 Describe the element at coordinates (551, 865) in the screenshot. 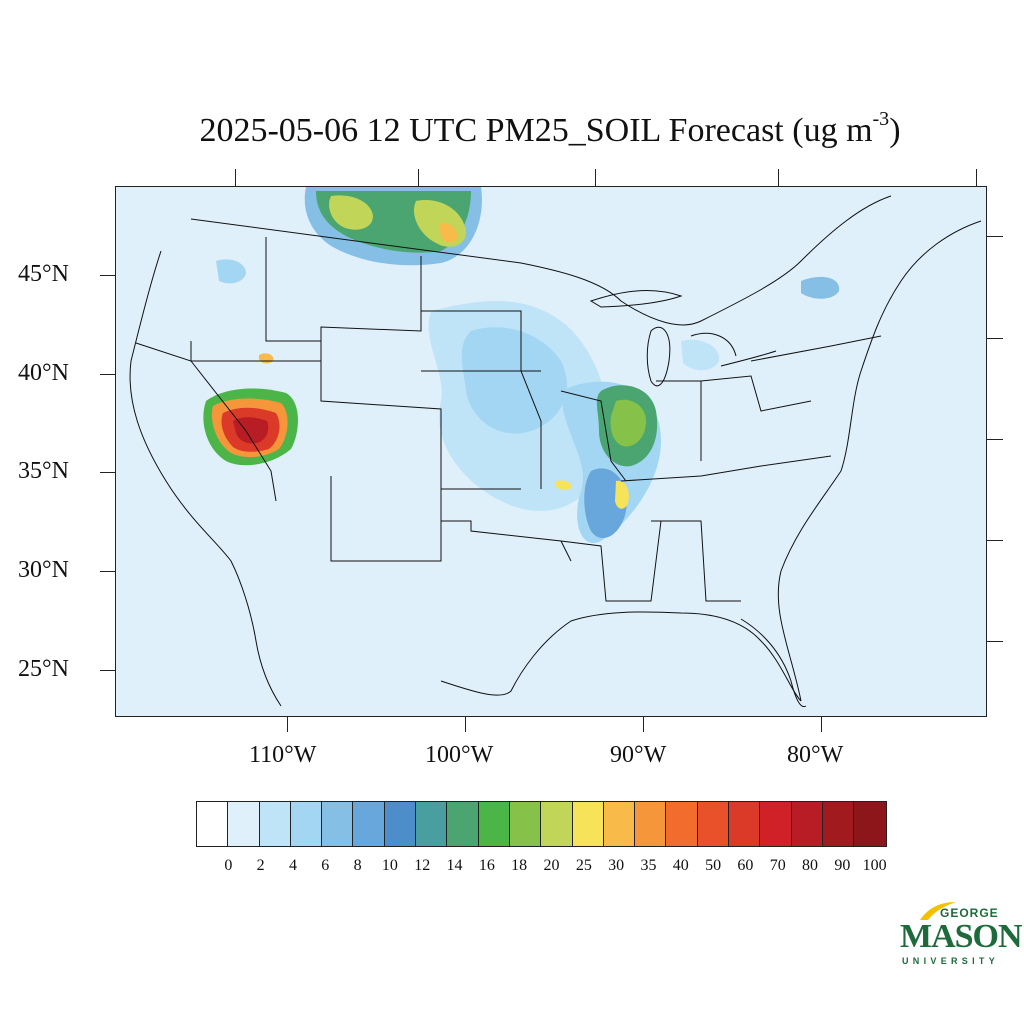

I see `colorbar-label: 20` at that location.